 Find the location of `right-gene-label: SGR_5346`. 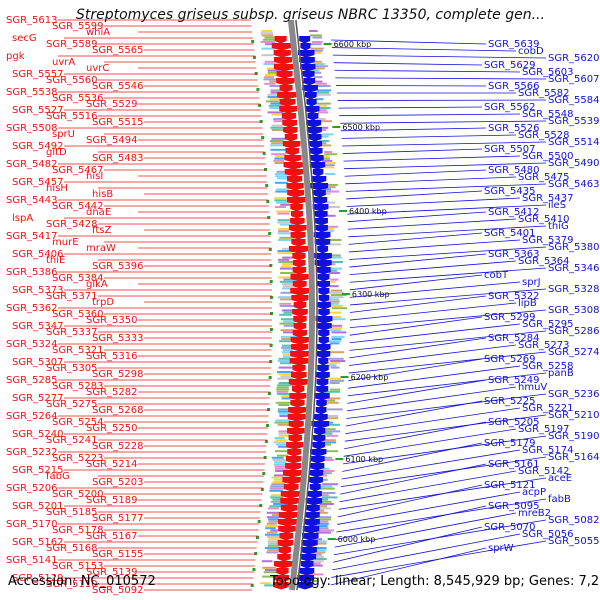

right-gene-label: SGR_5346 is located at coordinates (574, 268).